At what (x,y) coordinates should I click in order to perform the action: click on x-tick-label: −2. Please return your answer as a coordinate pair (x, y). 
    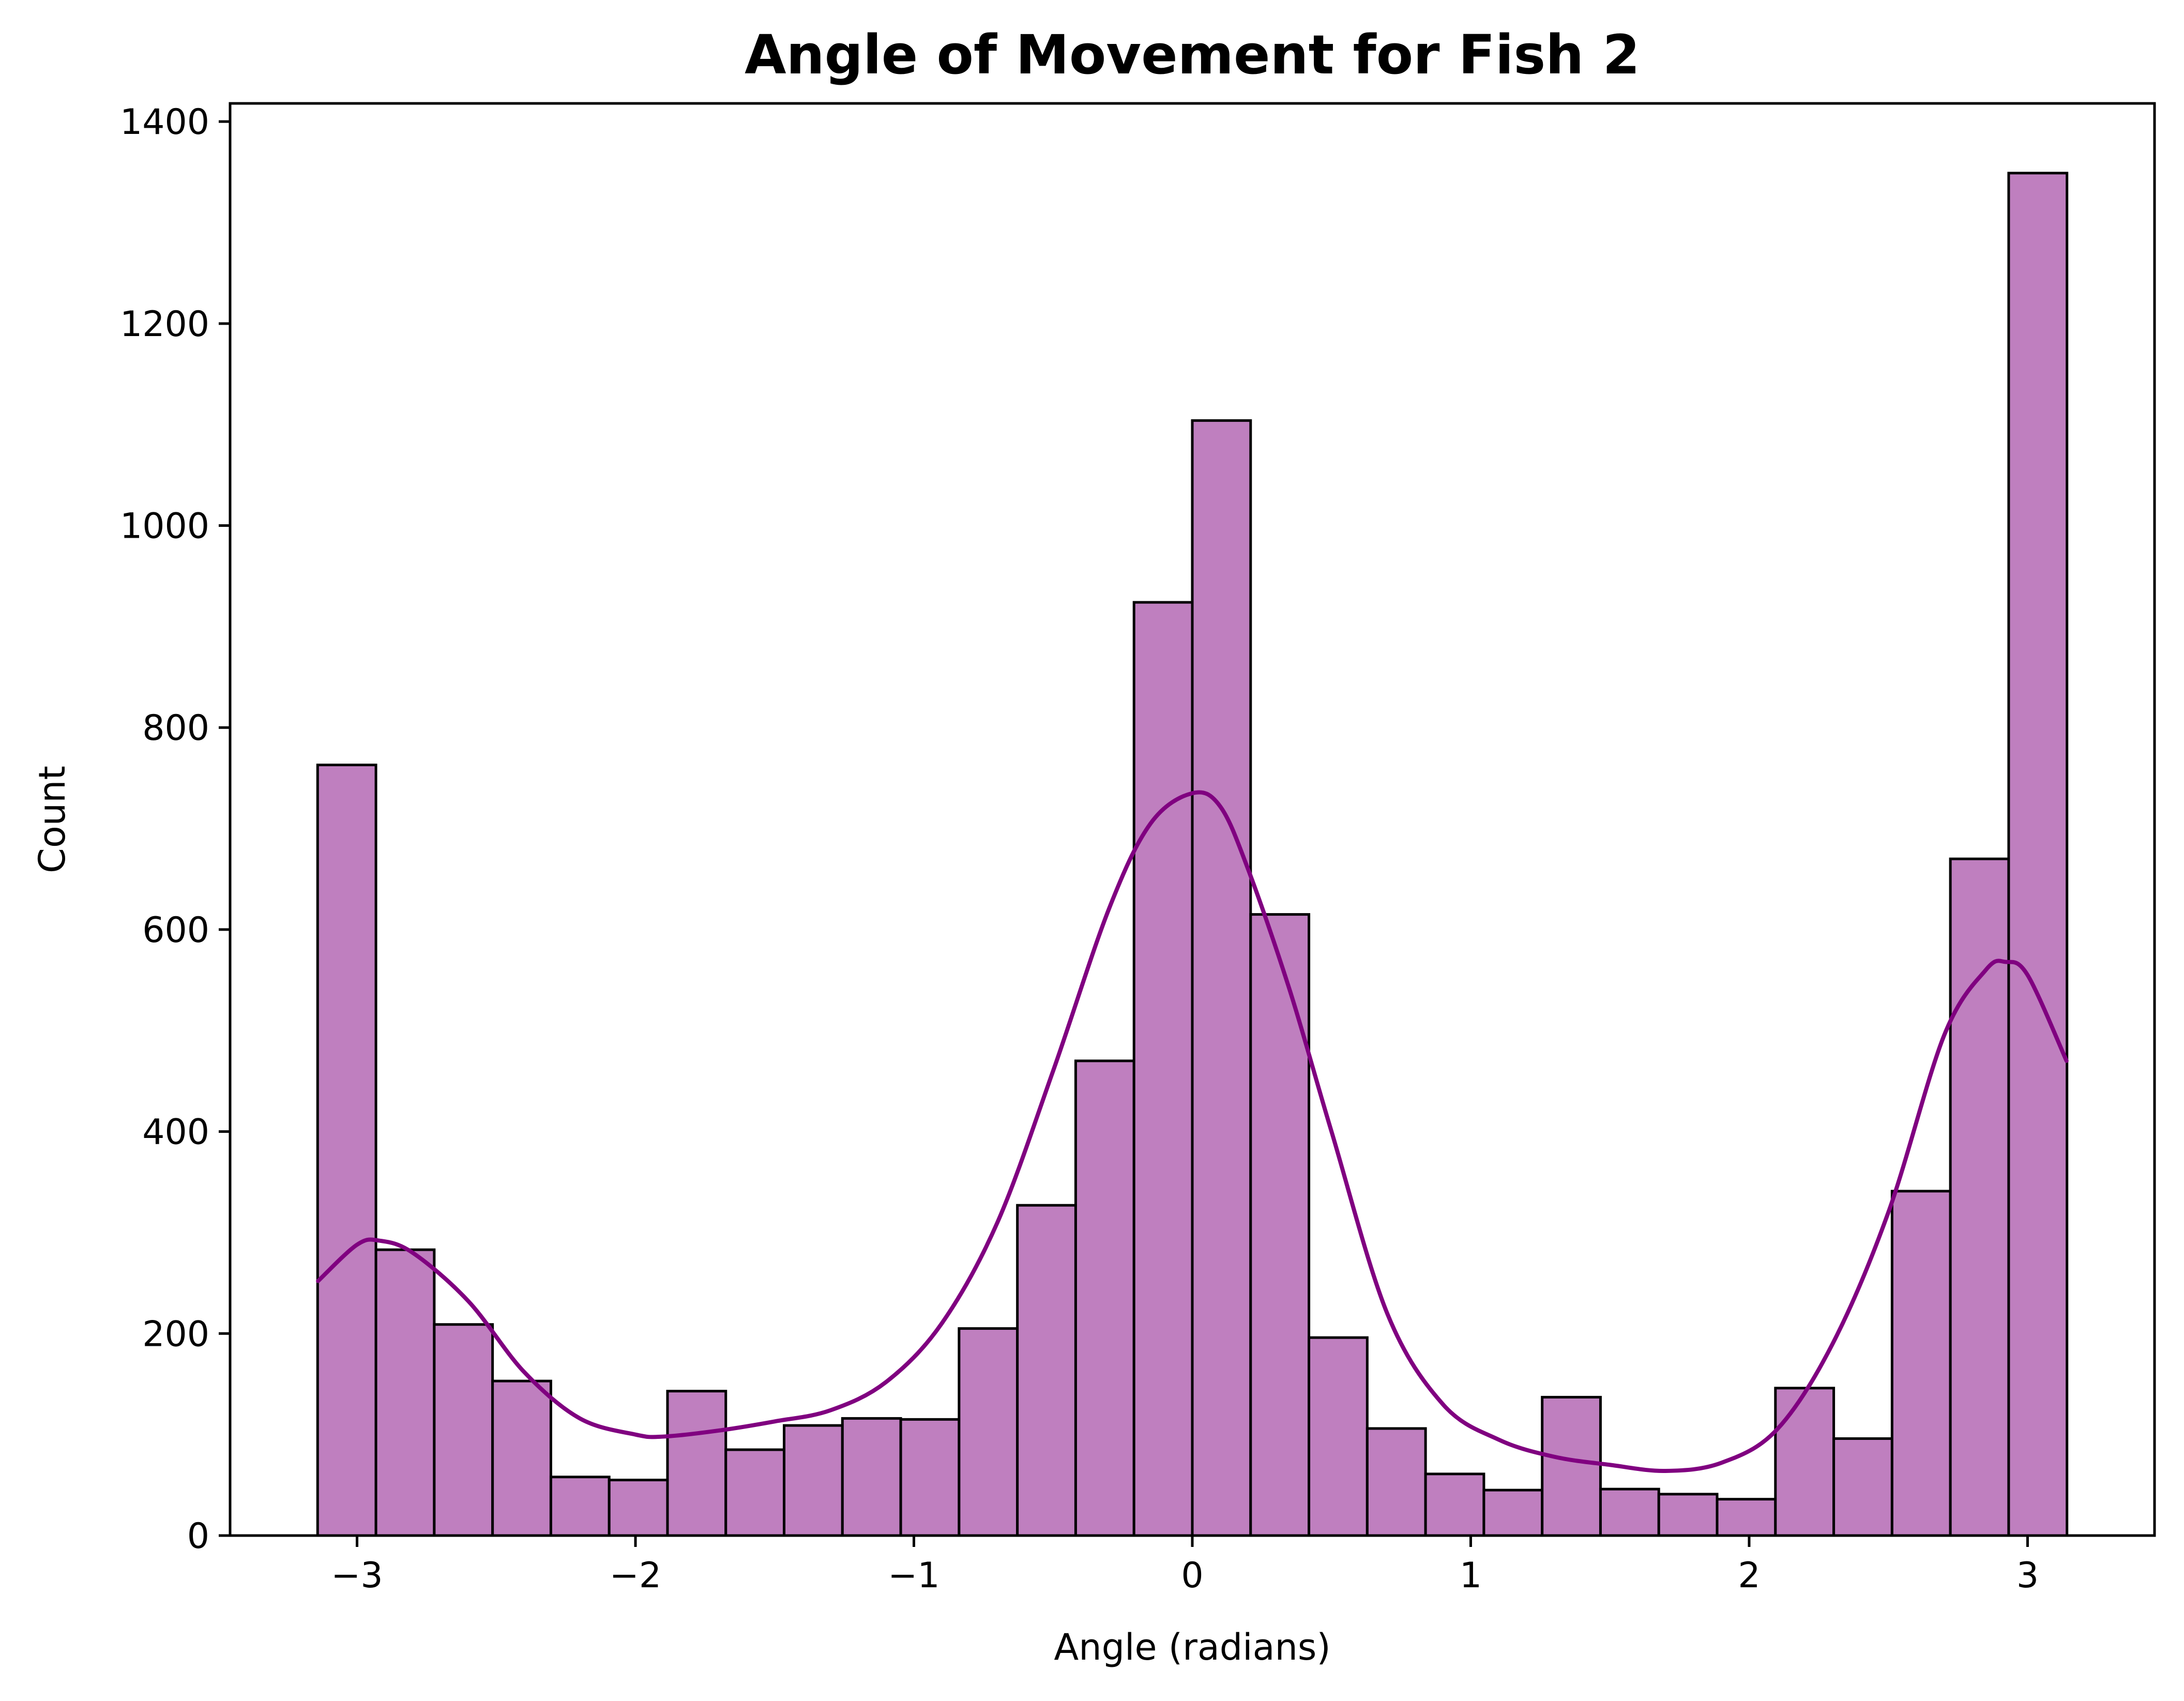
    Looking at the image, I should click on (635, 1575).